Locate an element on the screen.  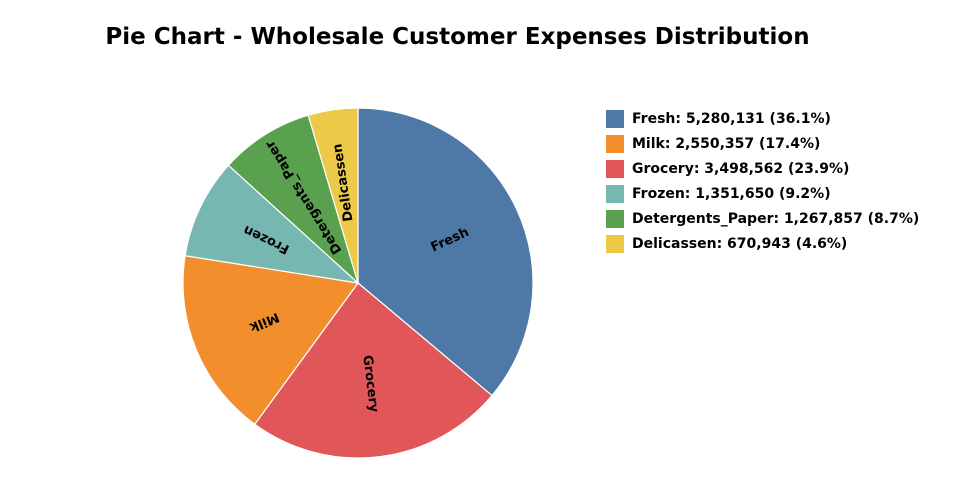
legend-item-frozen: Frozen: 1,351,650 (9.2%) is located at coordinates (762, 193).